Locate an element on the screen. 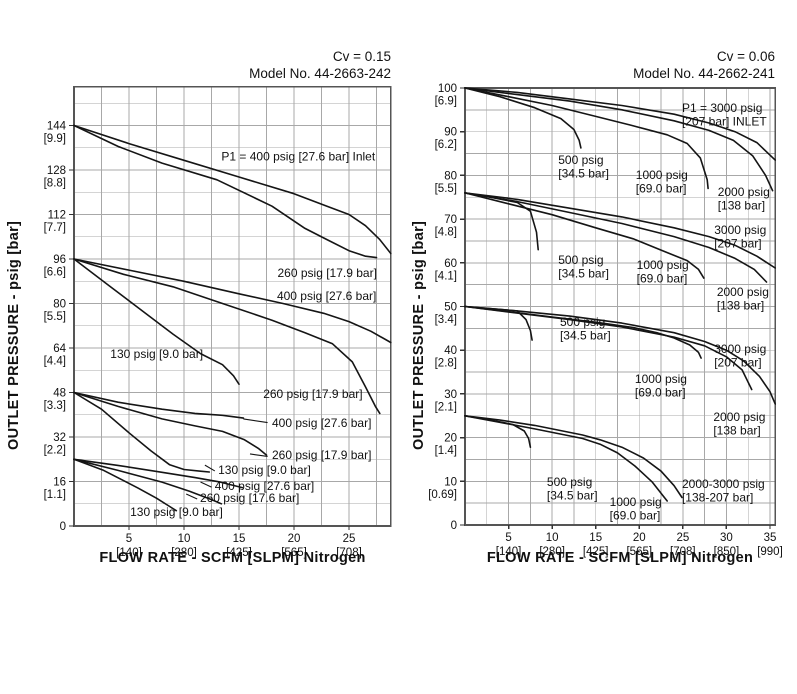 The height and width of the screenshot is (694, 797). svg-text: [850] is located at coordinates (727, 552).